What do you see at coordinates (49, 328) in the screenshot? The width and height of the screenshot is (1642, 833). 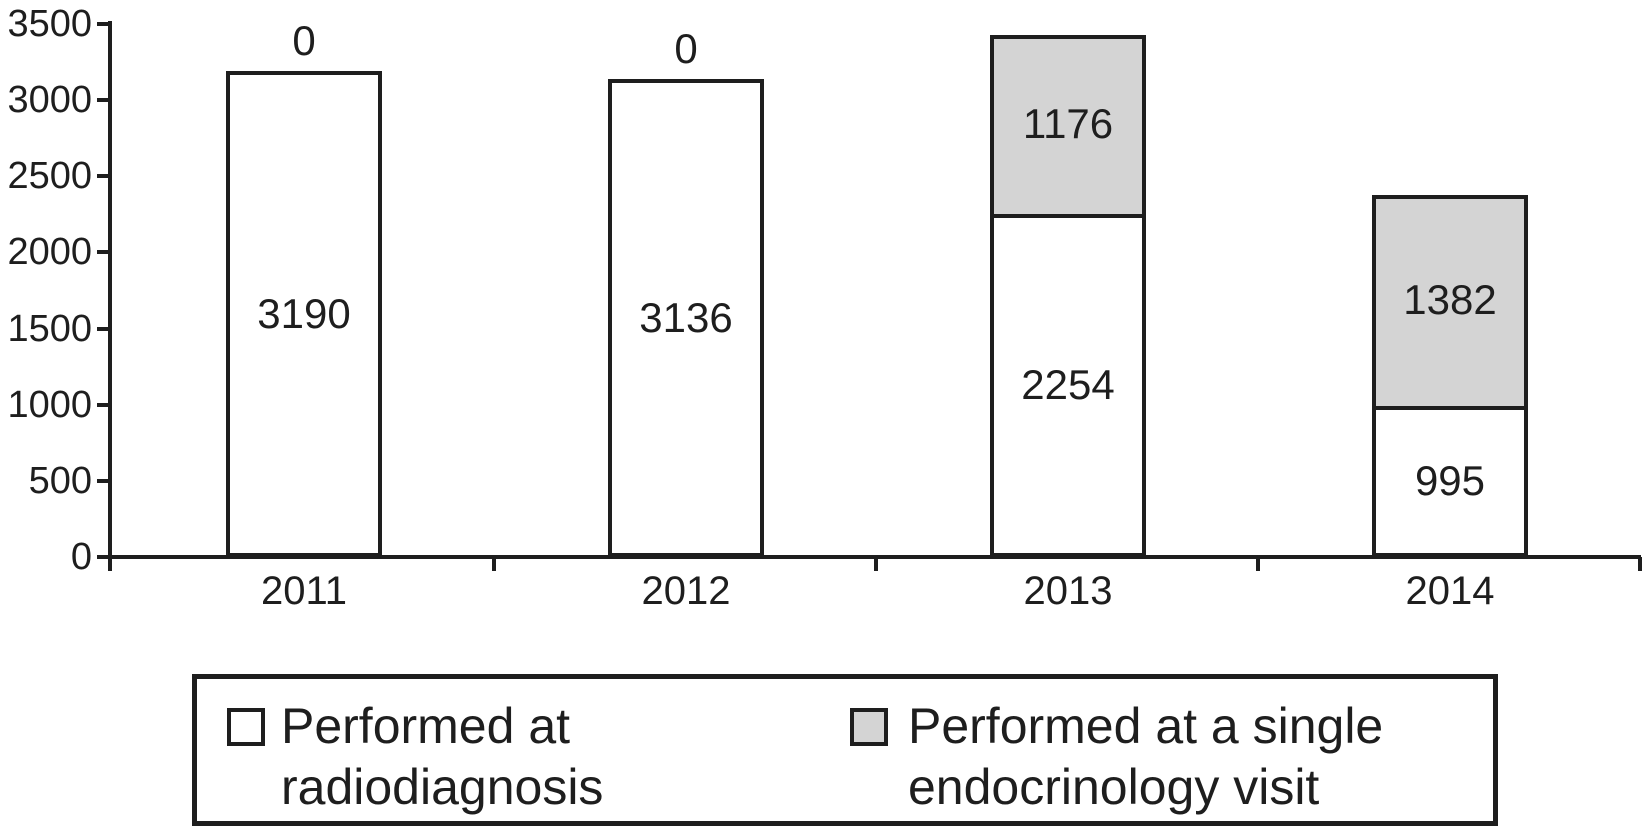 I see `y-tick-label: 1500` at bounding box center [49, 328].